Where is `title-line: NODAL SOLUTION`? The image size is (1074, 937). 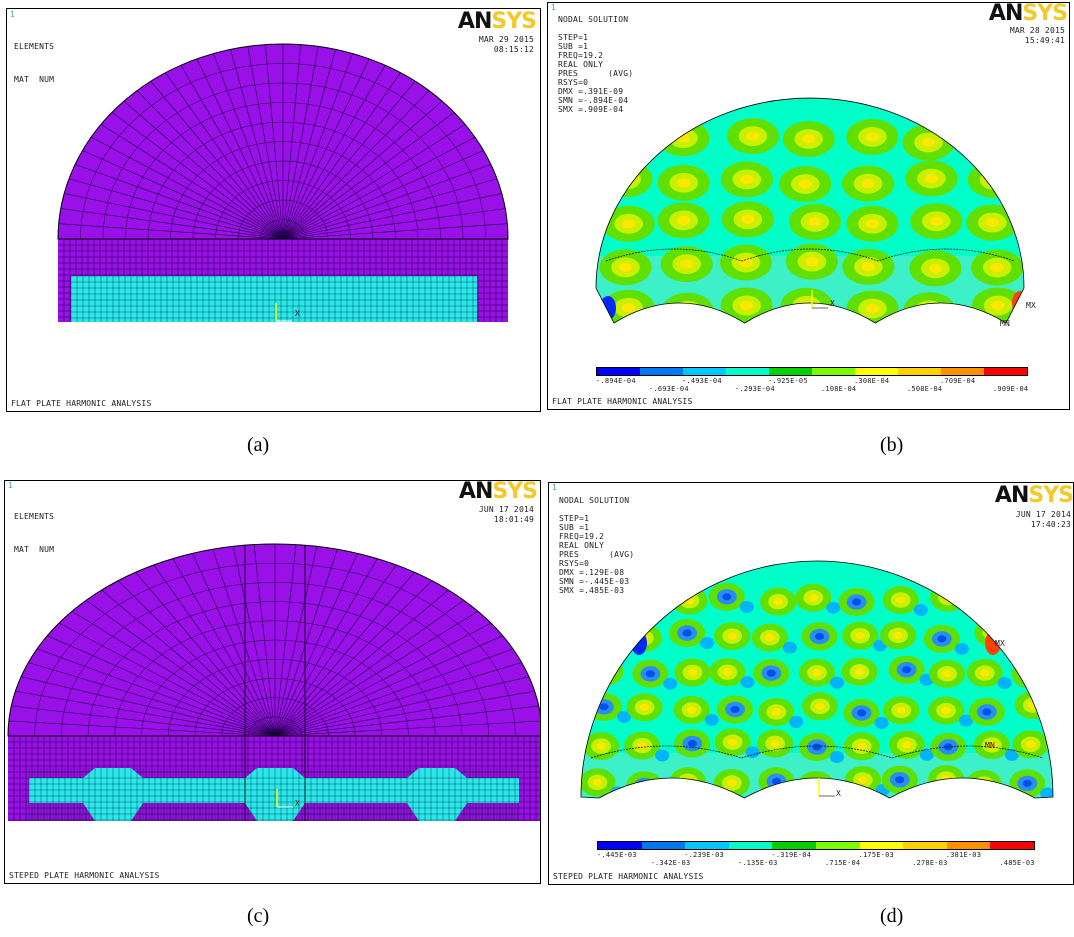 title-line: NODAL SOLUTION is located at coordinates (594, 500).